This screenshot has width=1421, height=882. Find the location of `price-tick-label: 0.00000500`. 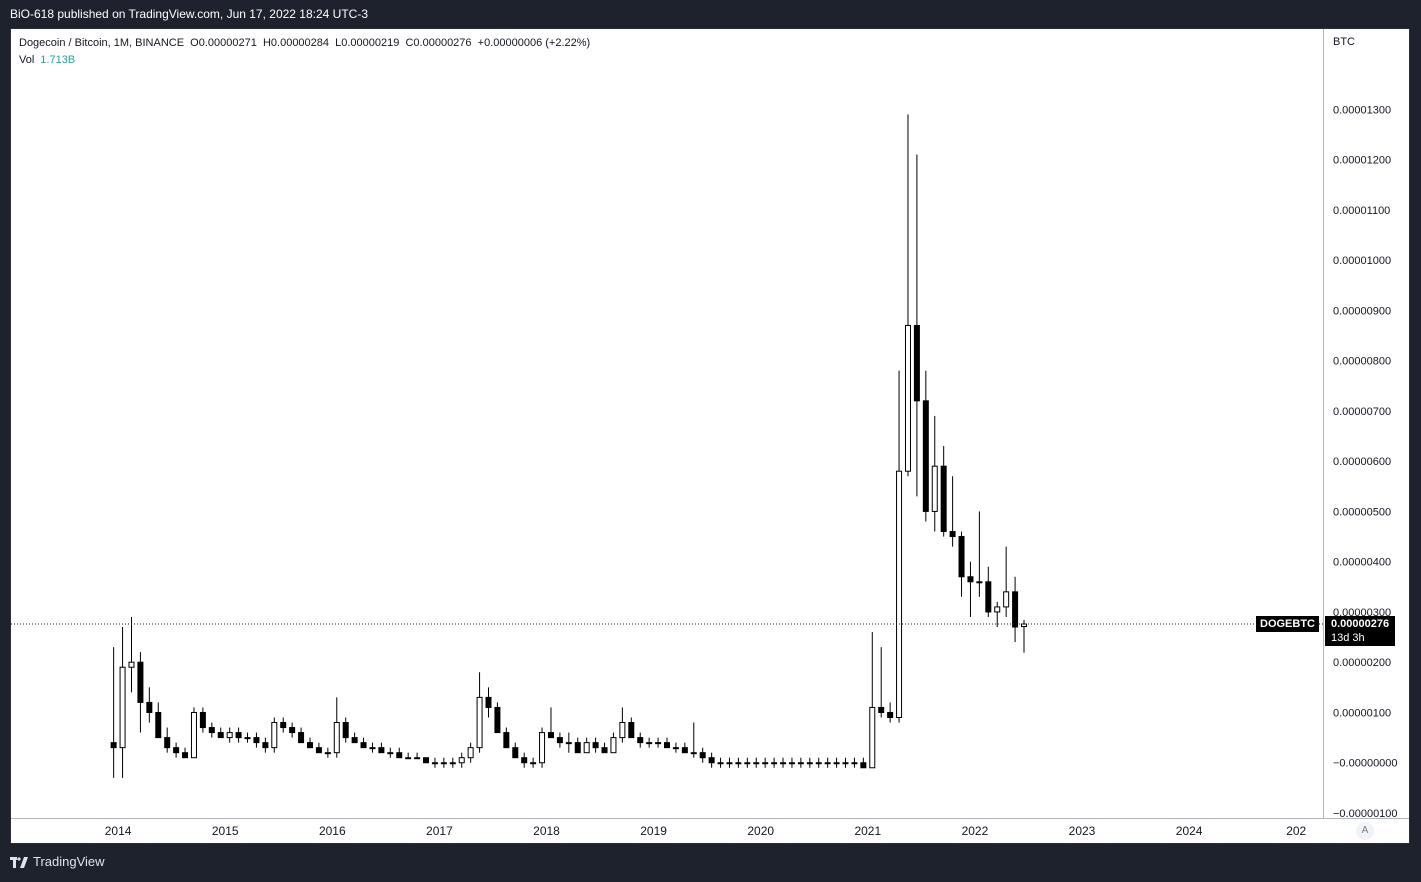

price-tick-label: 0.00000500 is located at coordinates (1362, 512).